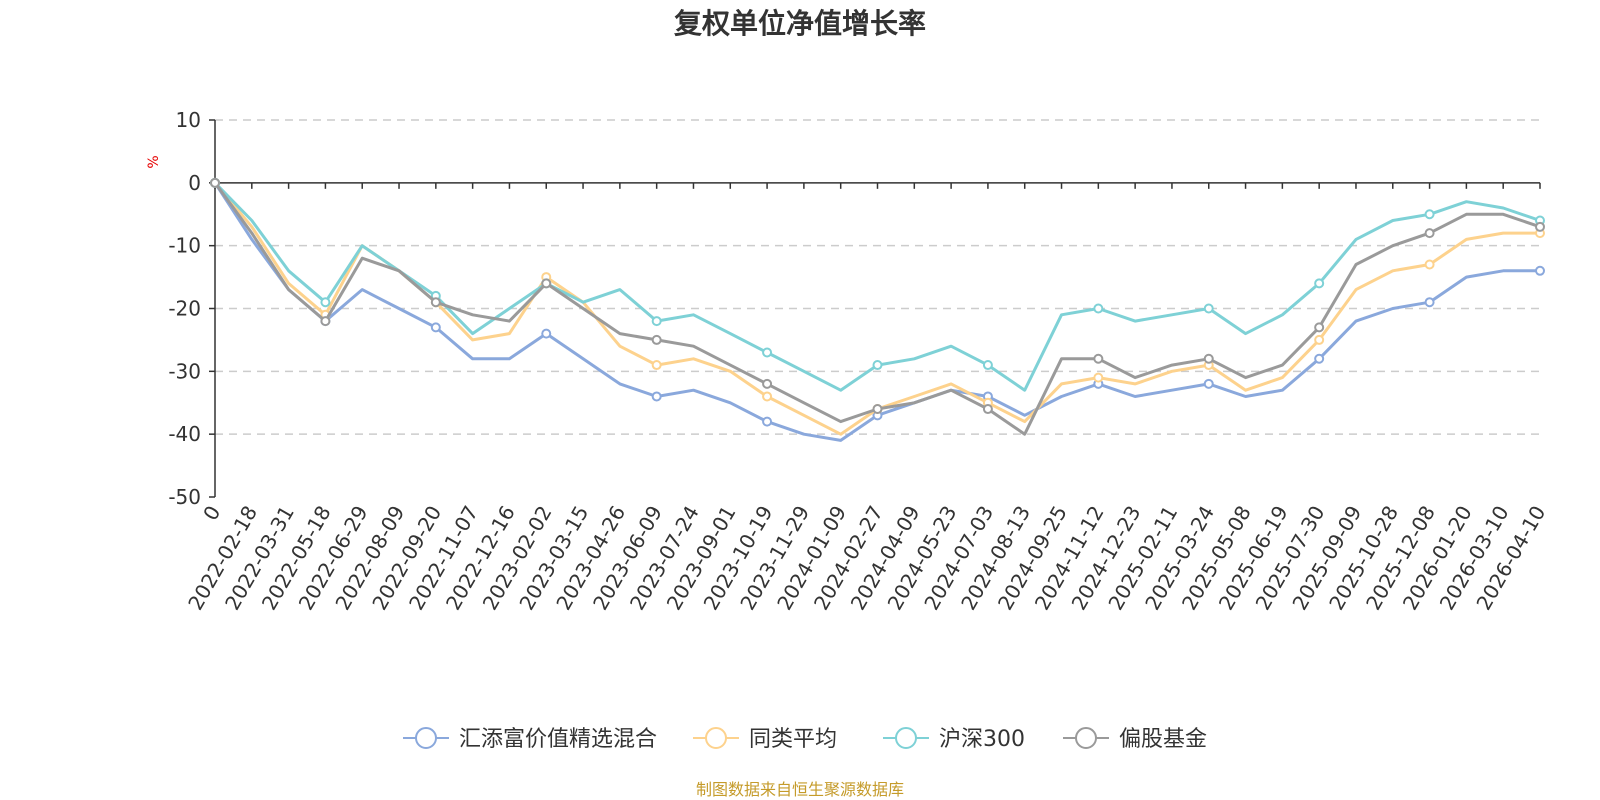 This screenshot has height=800, width=1600. I want to click on legend-item: 沪深300, so click(954, 739).